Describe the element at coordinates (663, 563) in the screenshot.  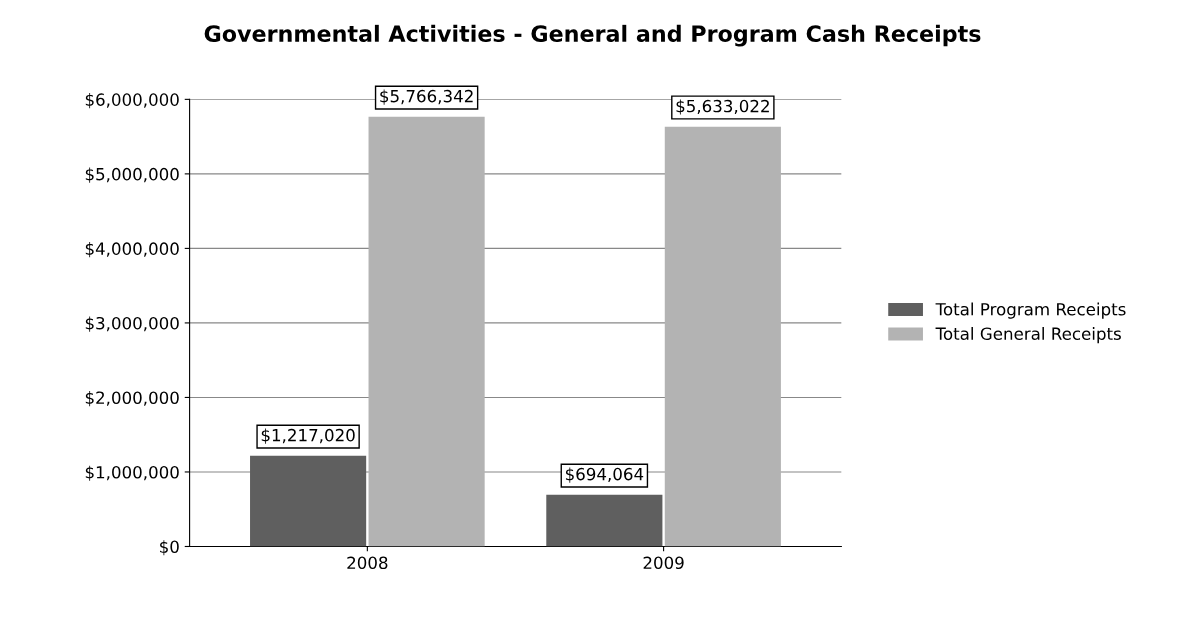
I see `x-tick-label: 2009` at that location.